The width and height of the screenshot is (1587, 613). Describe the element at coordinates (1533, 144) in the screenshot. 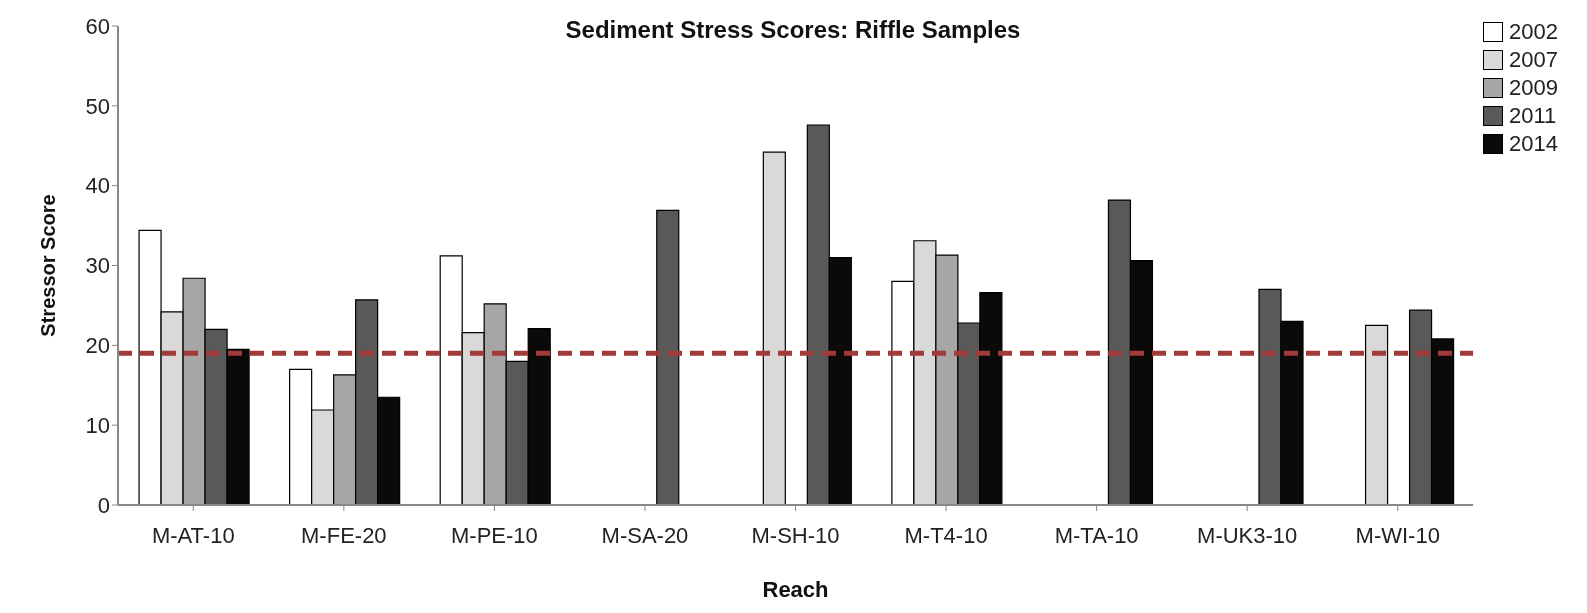

I see `legend-label: 2014` at that location.